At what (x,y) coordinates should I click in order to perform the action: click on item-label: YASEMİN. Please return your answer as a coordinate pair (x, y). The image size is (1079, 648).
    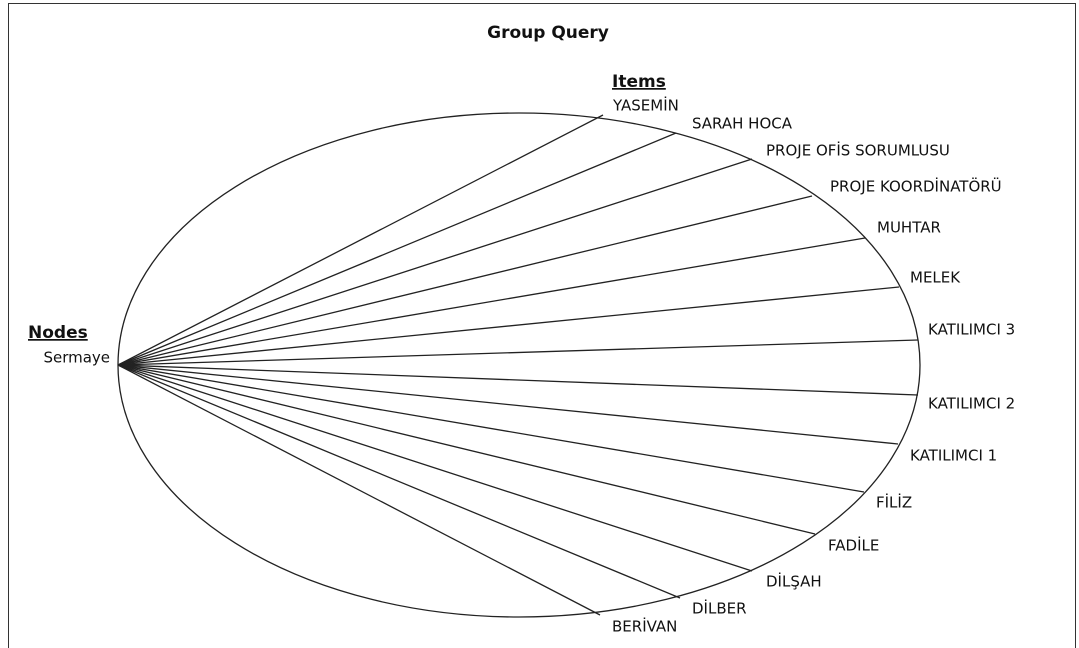
    Looking at the image, I should click on (645, 105).